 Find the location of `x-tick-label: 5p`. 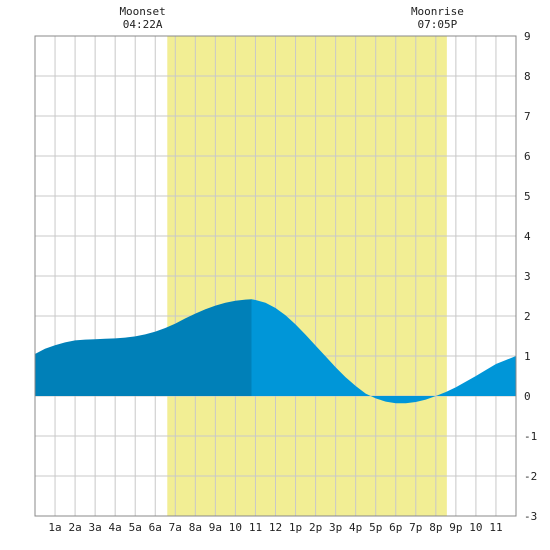

x-tick-label: 5p is located at coordinates (375, 527).